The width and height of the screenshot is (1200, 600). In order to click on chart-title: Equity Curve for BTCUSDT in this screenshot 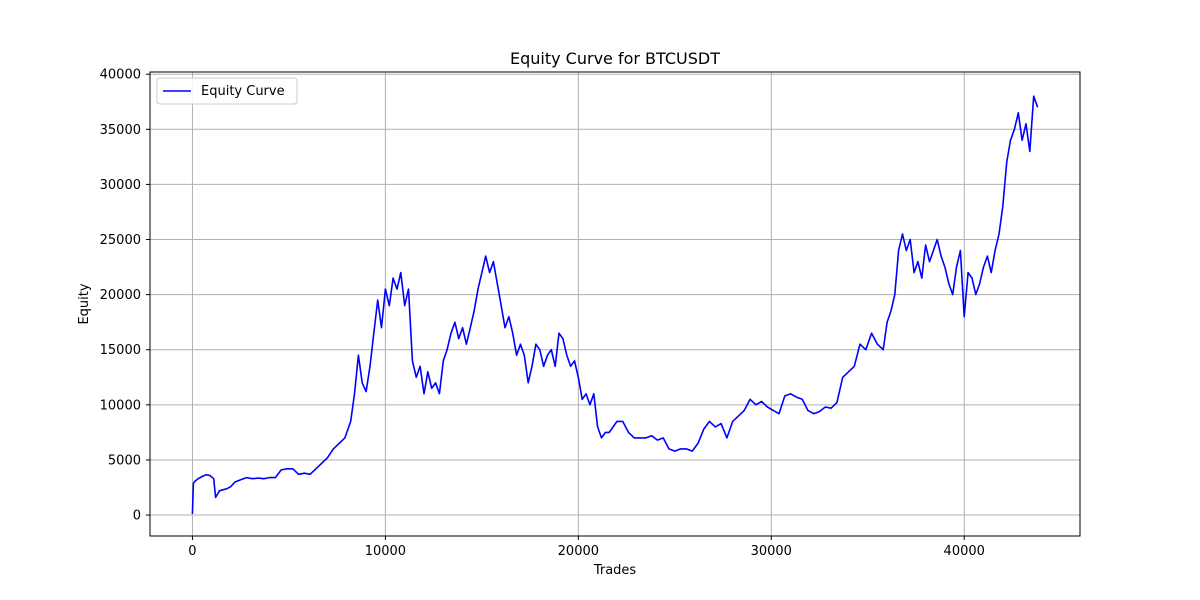, I will do `click(615, 58)`.